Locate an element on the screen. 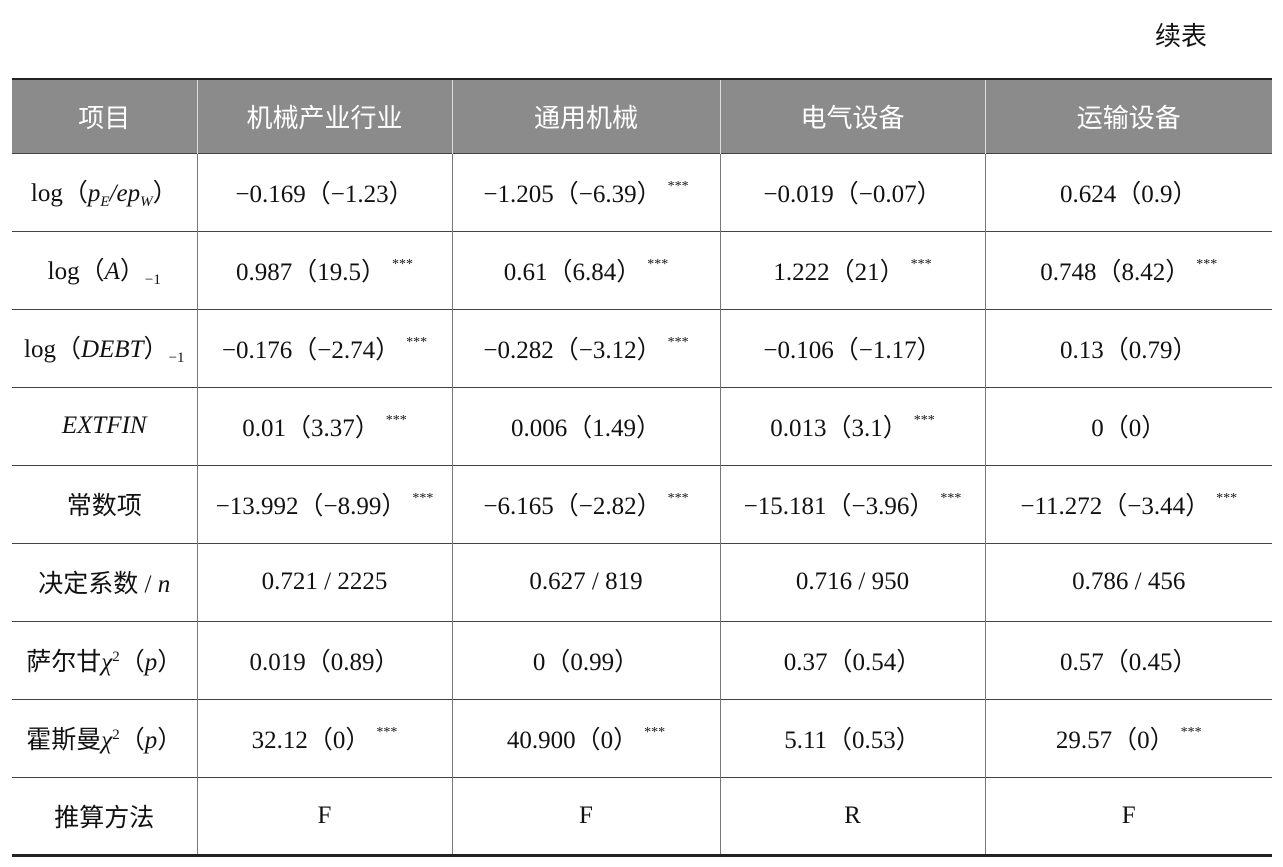 This screenshot has width=1283, height=867. header-row: 项目 机械产业行业 通用机械 电气设备 运输设备 is located at coordinates (642, 116).